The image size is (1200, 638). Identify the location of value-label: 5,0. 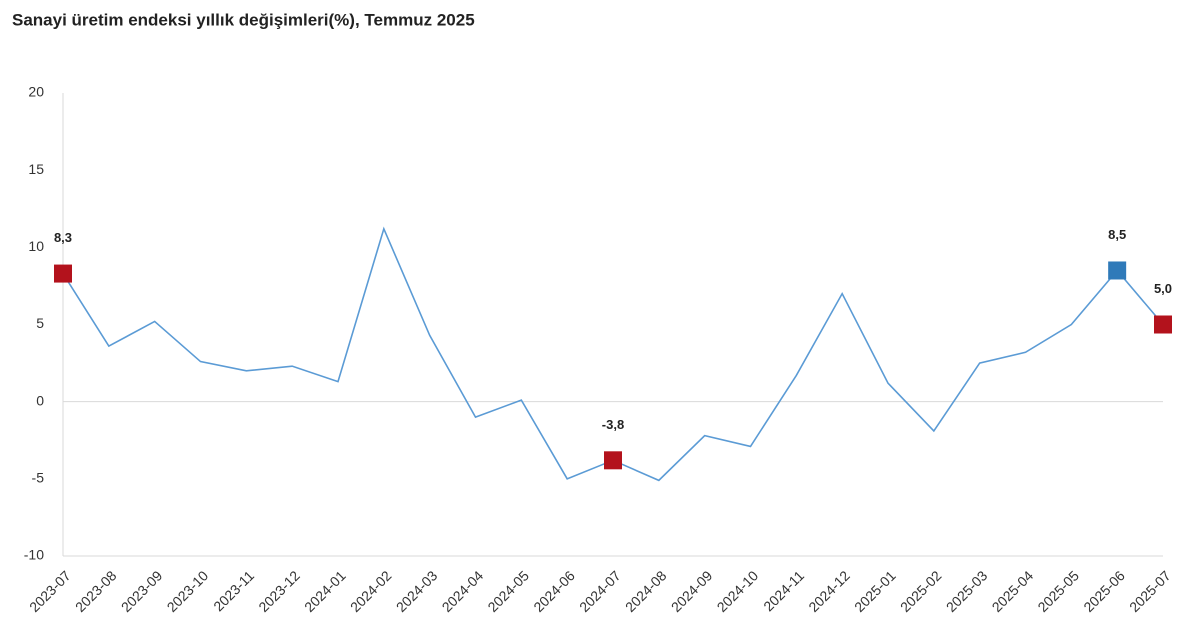
(1163, 288).